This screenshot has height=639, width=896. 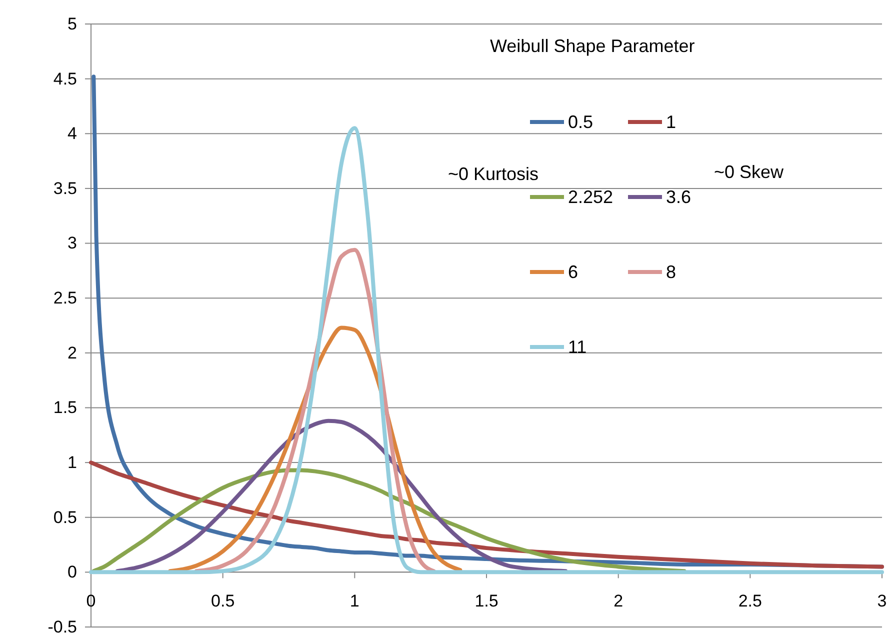 What do you see at coordinates (671, 272) in the screenshot?
I see `legend-label: 8` at bounding box center [671, 272].